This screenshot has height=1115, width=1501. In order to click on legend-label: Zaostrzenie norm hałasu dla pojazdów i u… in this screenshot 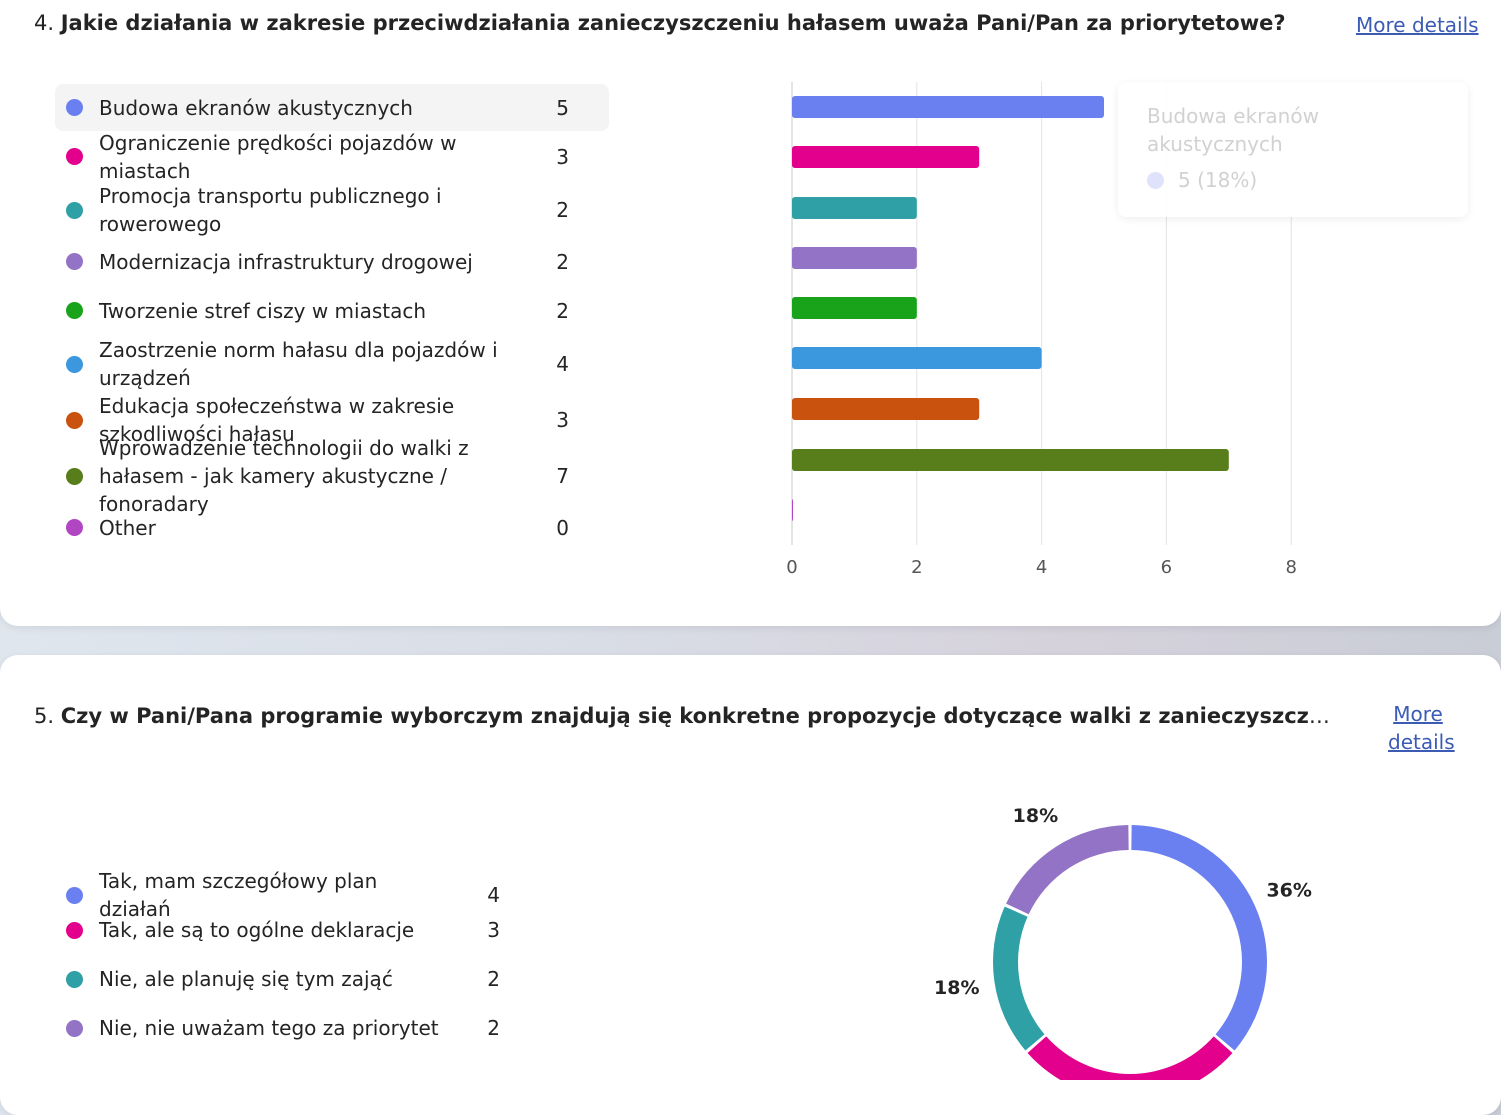, I will do `click(298, 364)`.